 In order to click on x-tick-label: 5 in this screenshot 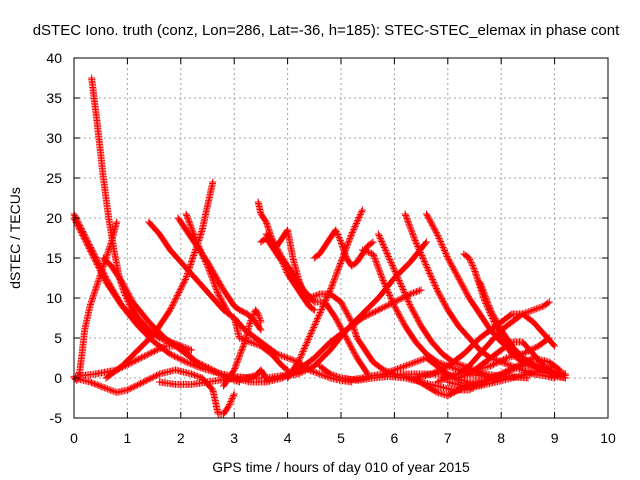, I will do `click(341, 438)`.